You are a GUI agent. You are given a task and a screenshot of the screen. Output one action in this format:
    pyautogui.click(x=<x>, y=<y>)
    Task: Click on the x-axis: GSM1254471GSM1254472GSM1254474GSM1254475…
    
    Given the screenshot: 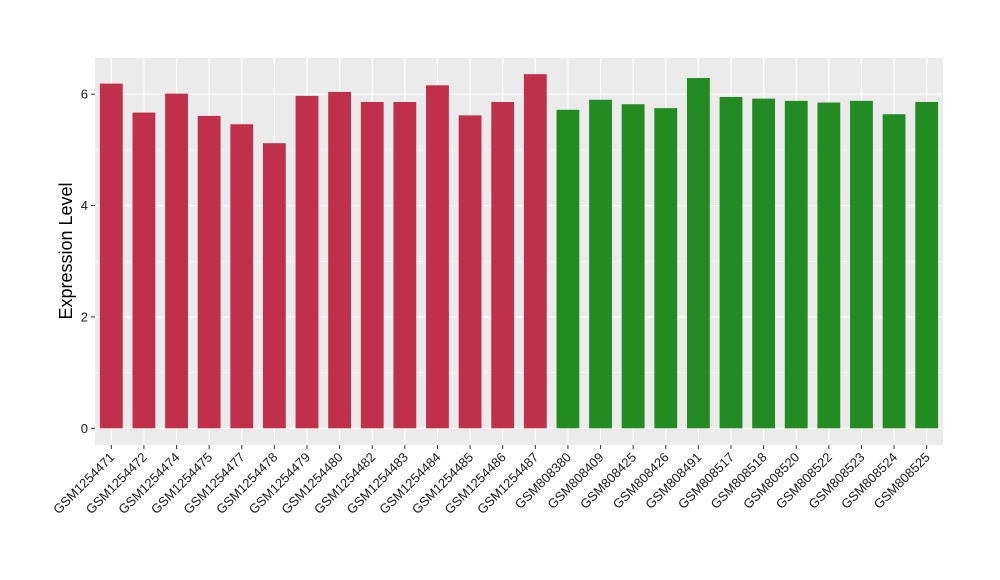 What is the action you would take?
    pyautogui.click(x=491, y=481)
    